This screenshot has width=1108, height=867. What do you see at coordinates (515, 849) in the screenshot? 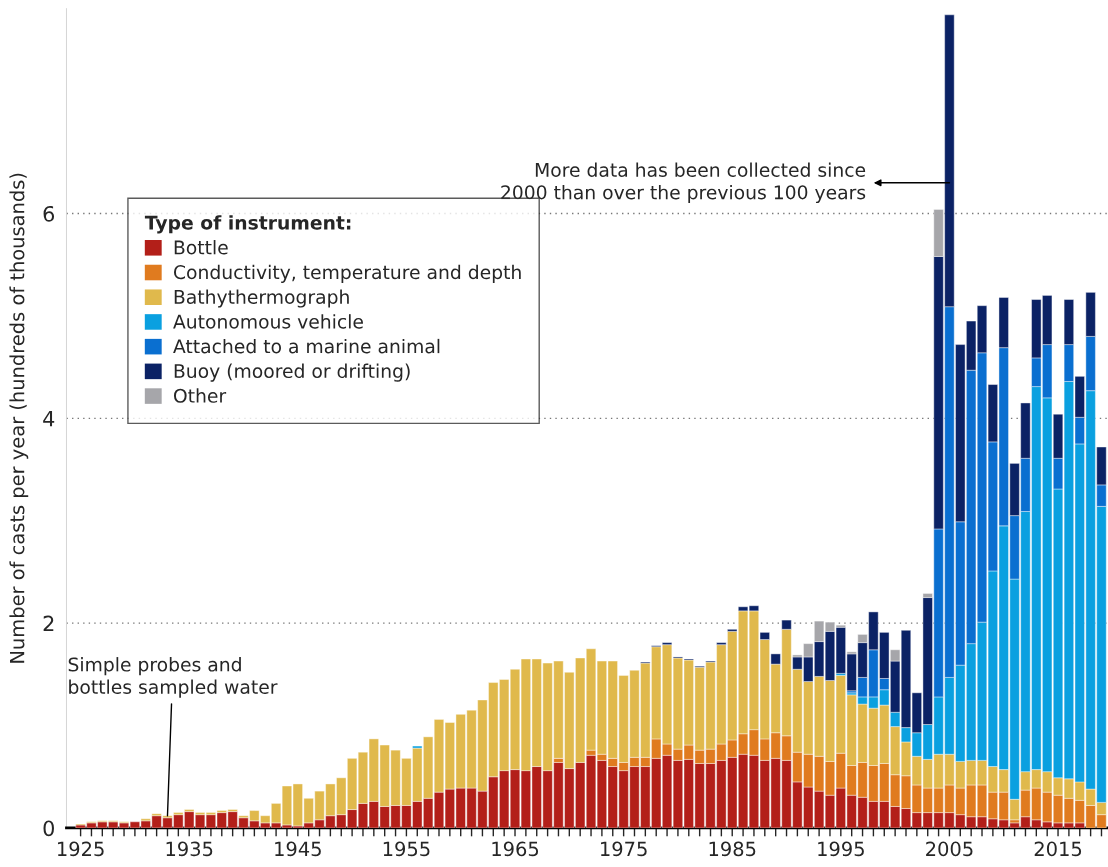
I see `x-tick-label: 1965` at bounding box center [515, 849].